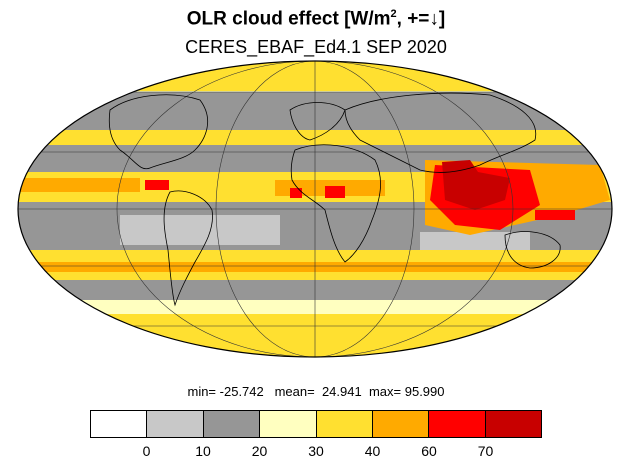 The image size is (632, 467). What do you see at coordinates (421, 19) in the screenshot?
I see `title-suffix: , +=↓]` at bounding box center [421, 19].